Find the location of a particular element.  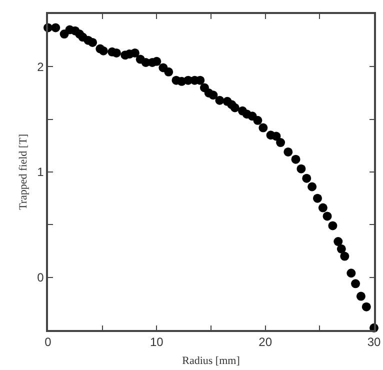

x-axis-title: Radius [mm] is located at coordinates (211, 360).